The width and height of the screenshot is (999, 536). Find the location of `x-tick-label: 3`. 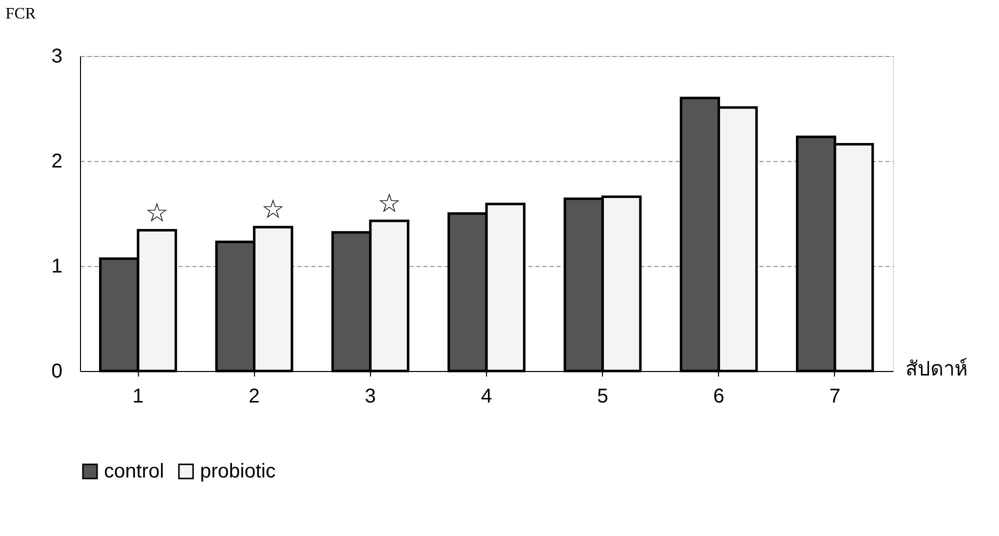

x-tick-label: 3 is located at coordinates (370, 397).